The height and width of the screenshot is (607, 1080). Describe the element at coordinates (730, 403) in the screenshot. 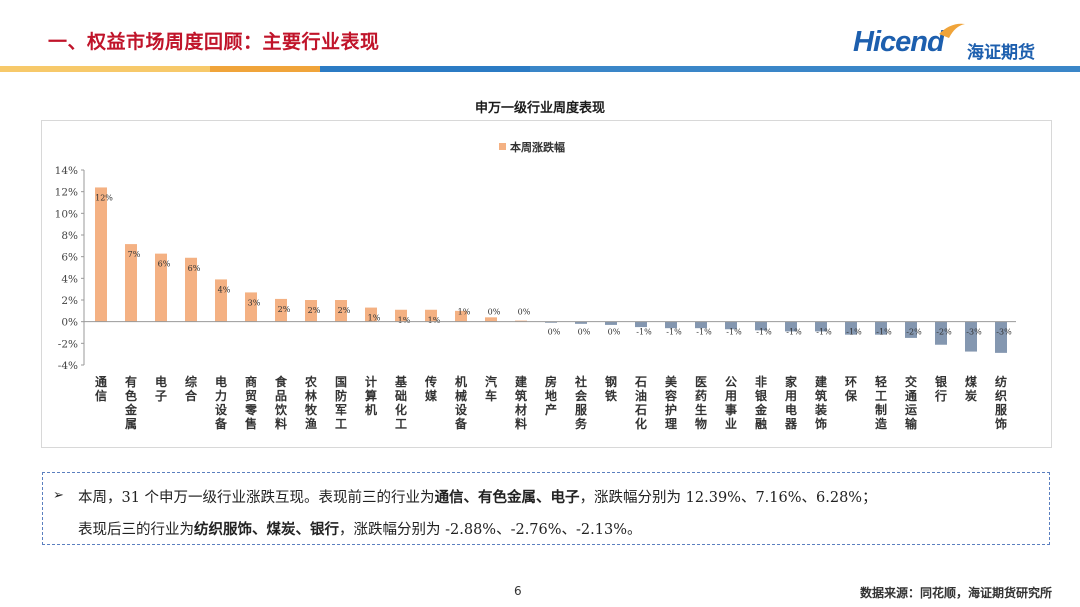

I see `category-label: 公用事业` at that location.